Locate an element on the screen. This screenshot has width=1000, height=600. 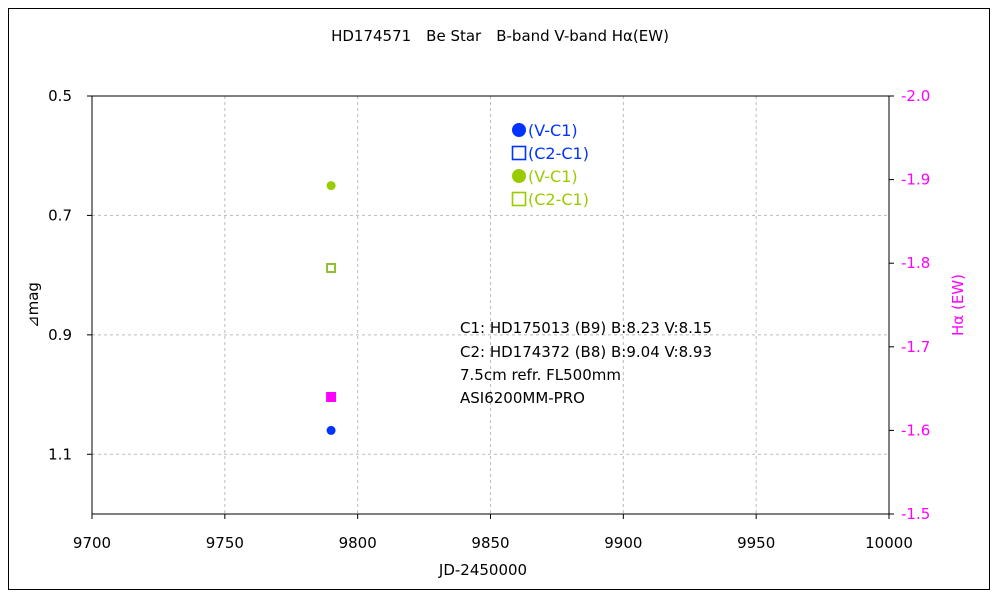
y2-axis-label: Hα (EW) is located at coordinates (958, 305).